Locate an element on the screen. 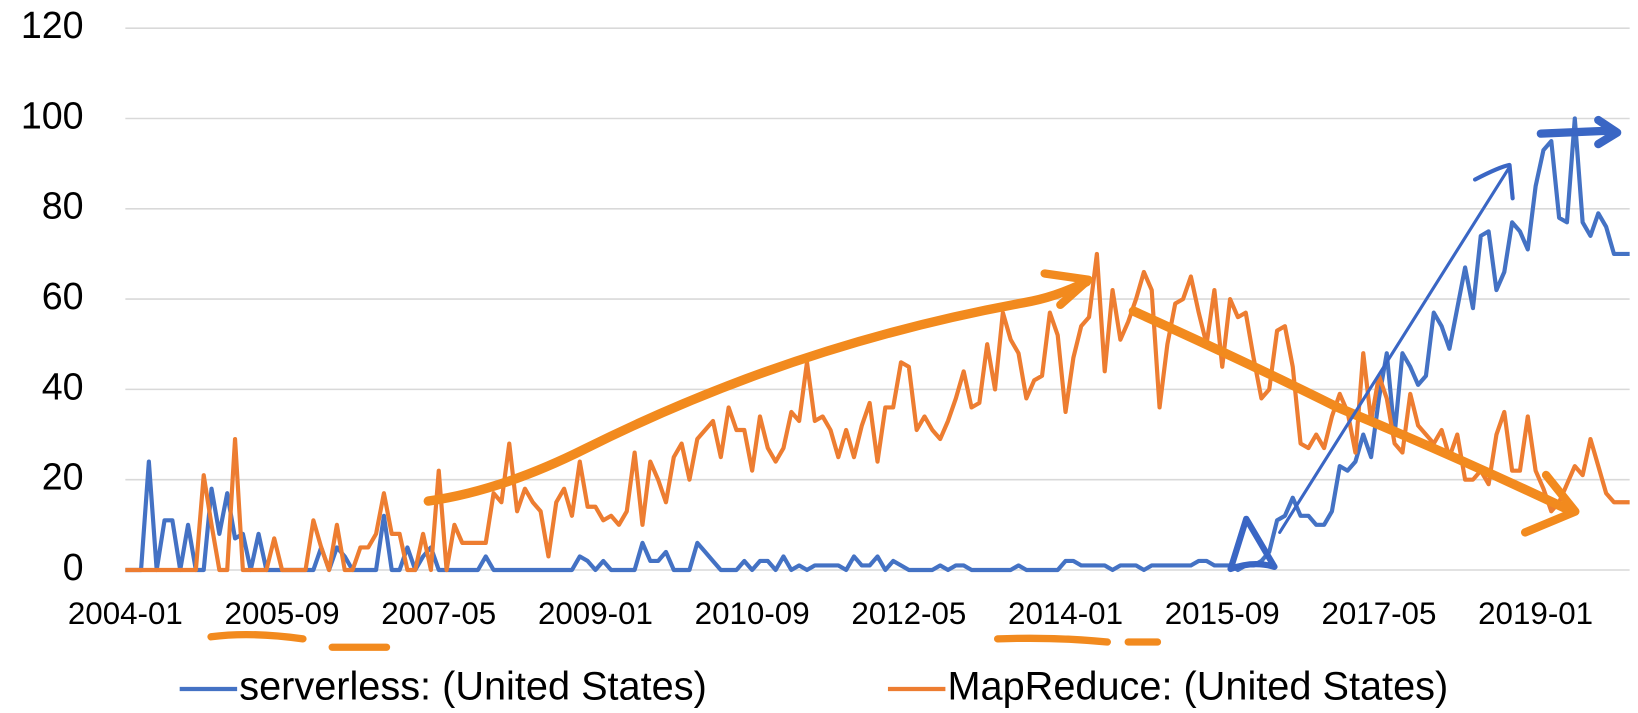 The width and height of the screenshot is (1638, 713). x-tick-label: 2017-05 is located at coordinates (1378, 613).